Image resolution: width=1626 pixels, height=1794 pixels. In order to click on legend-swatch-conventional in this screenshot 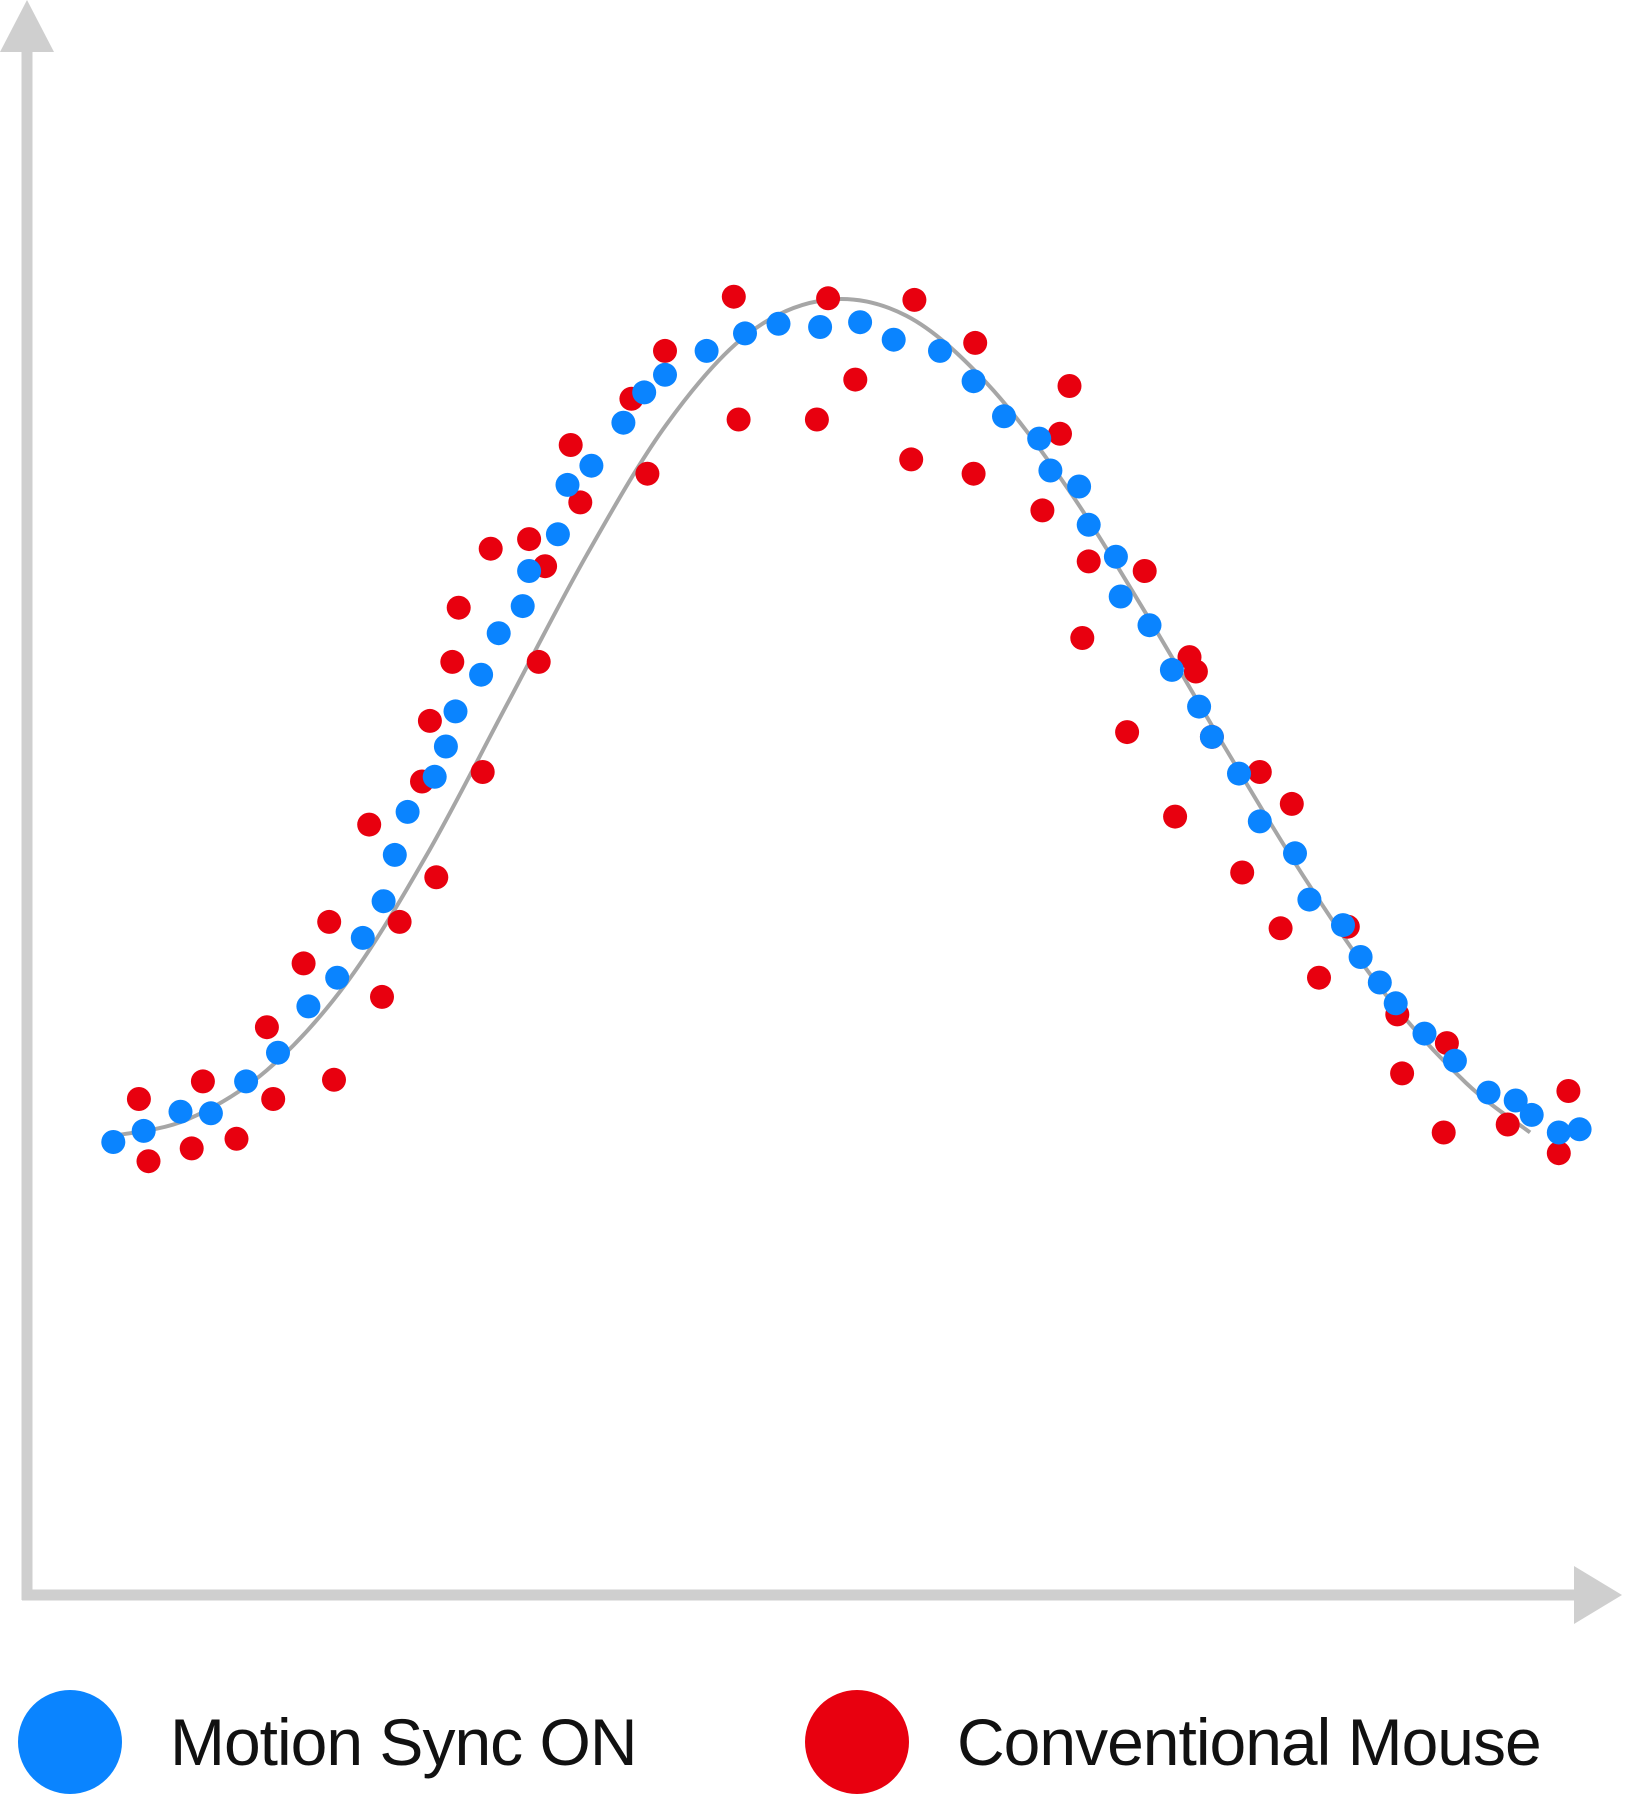, I will do `click(857, 1742)`.